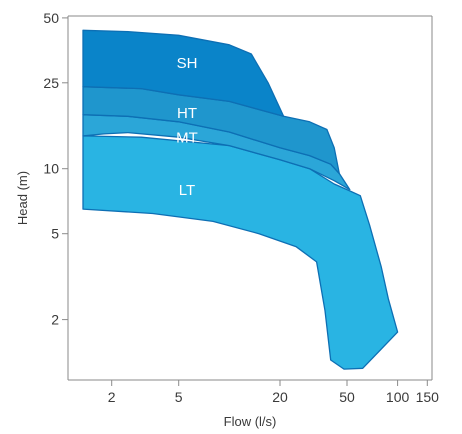  What do you see at coordinates (51, 169) in the screenshot?
I see `y-tick-label-10: 10` at bounding box center [51, 169].